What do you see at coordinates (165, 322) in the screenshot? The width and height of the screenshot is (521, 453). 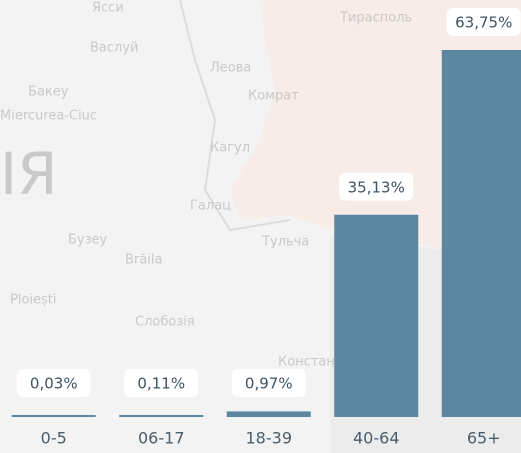 I see `map-label: Слобозія` at bounding box center [165, 322].